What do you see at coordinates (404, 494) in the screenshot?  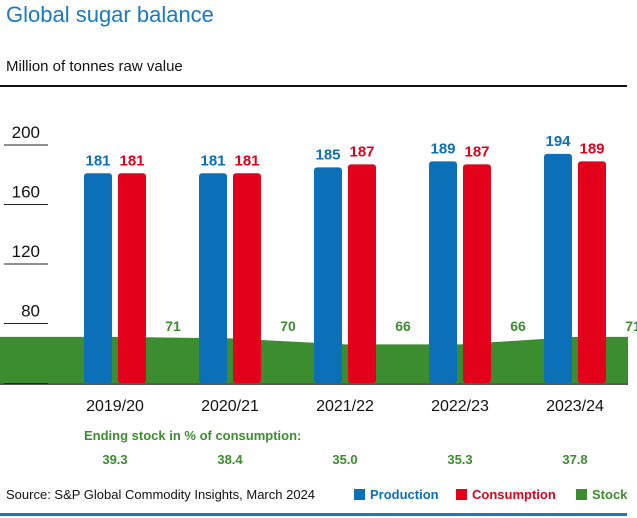 I see `legend-production-label: Production` at bounding box center [404, 494].